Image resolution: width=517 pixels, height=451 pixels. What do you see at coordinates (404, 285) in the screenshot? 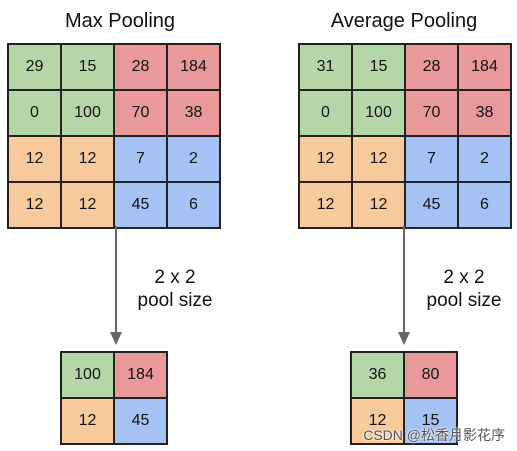
I see `average-pooling-arrow` at bounding box center [404, 285].